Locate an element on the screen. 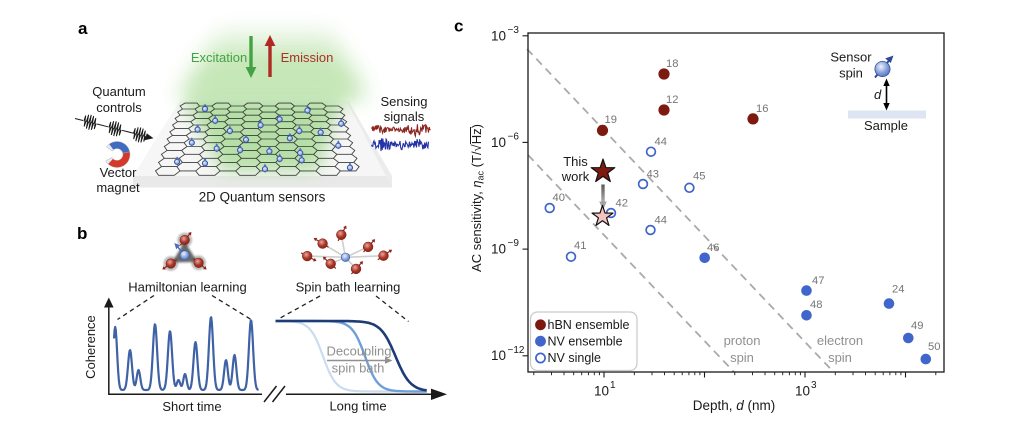 The image size is (1024, 432). svg-text: −12 is located at coordinates (516, 350).